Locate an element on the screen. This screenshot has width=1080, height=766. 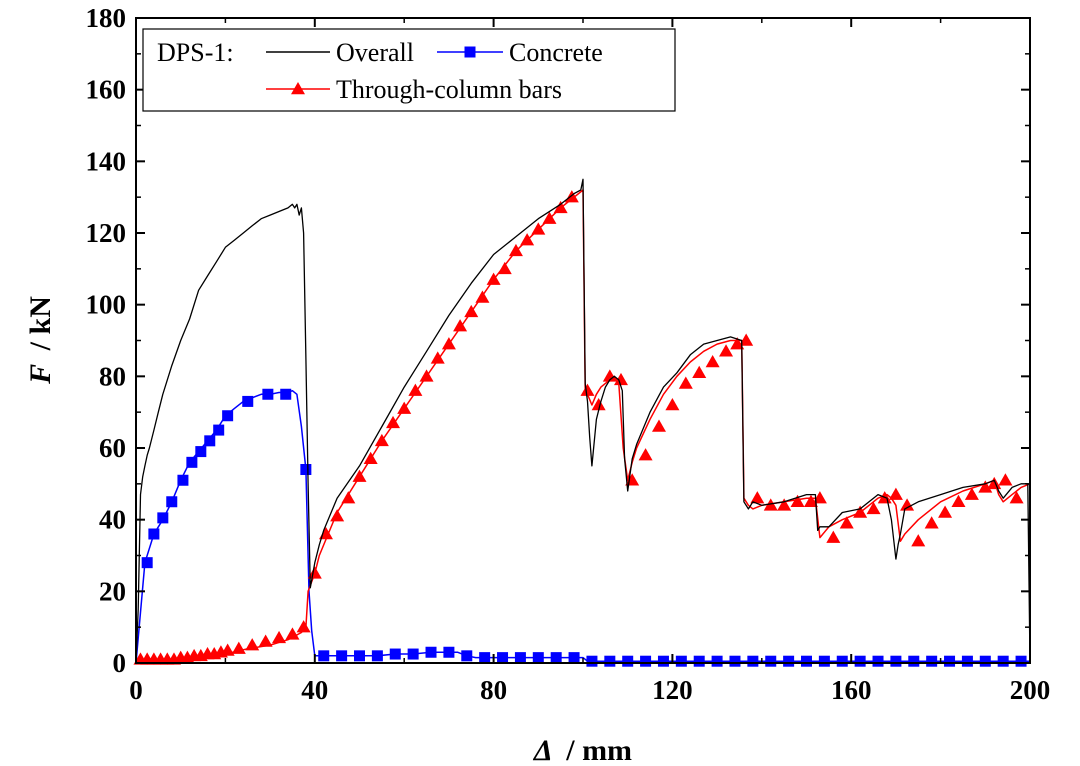
x-tick-label: 120 is located at coordinates (672, 690).